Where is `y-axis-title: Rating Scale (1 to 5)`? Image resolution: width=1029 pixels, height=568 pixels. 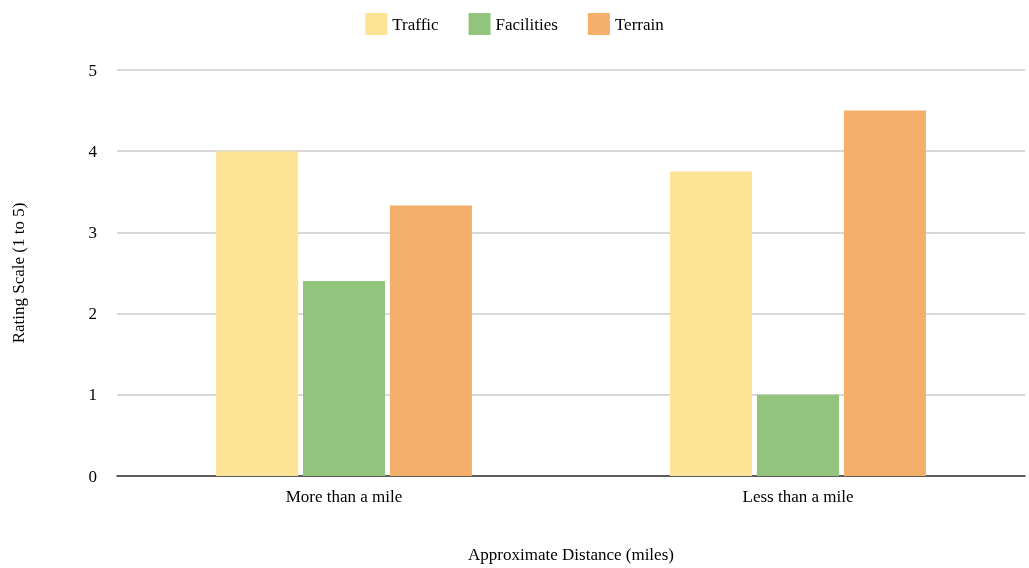 y-axis-title: Rating Scale (1 to 5) is located at coordinates (18, 273).